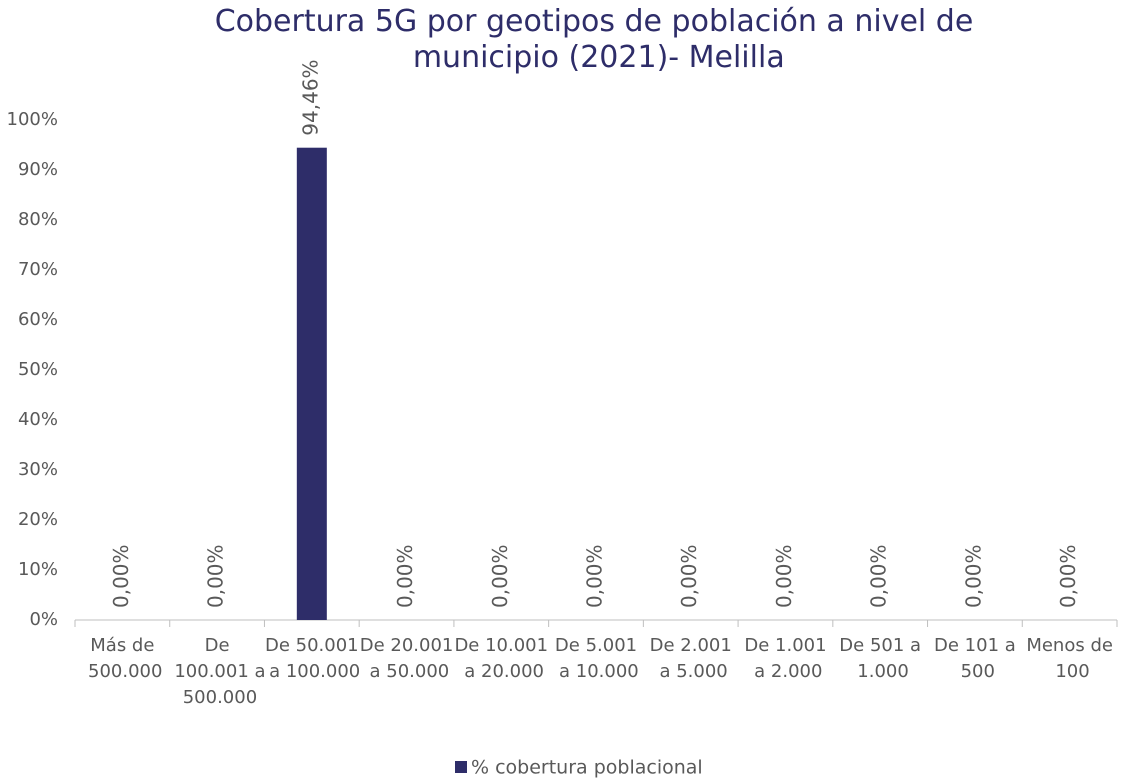  Describe the element at coordinates (880, 658) in the screenshot. I see `x-tick-label: De 501 a 1.000` at that location.